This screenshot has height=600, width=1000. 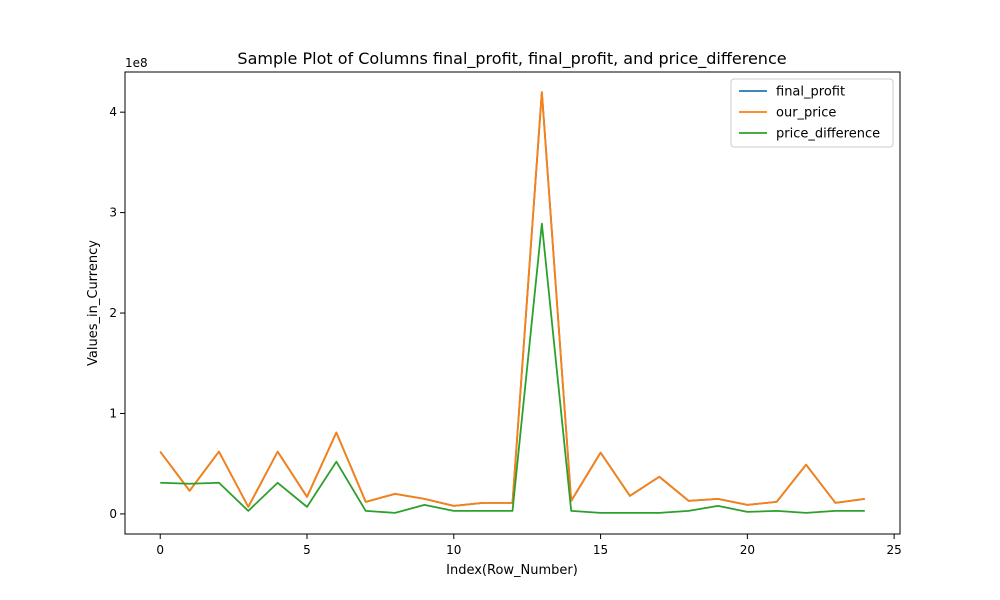 What do you see at coordinates (93, 303) in the screenshot?
I see `y-axis-label: Values_in_Currency` at bounding box center [93, 303].